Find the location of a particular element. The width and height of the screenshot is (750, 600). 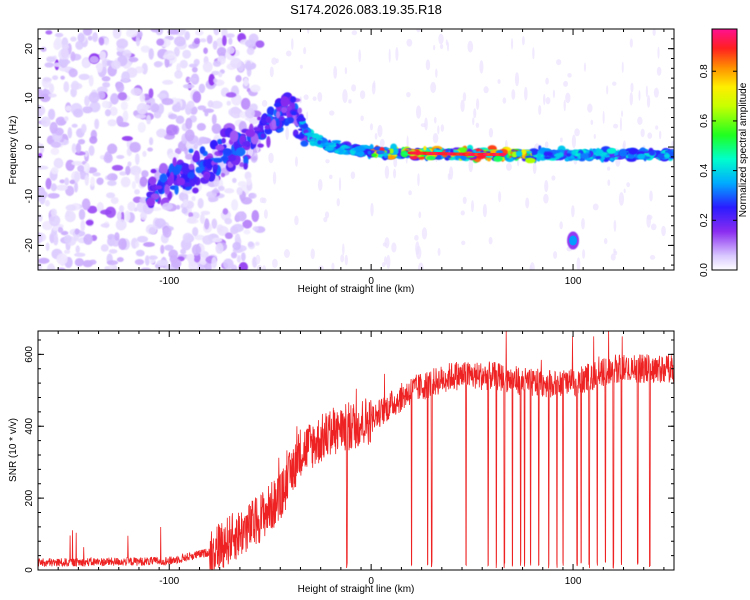

snr-ylabel: SNR (10 * v/v) is located at coordinates (13, 450).